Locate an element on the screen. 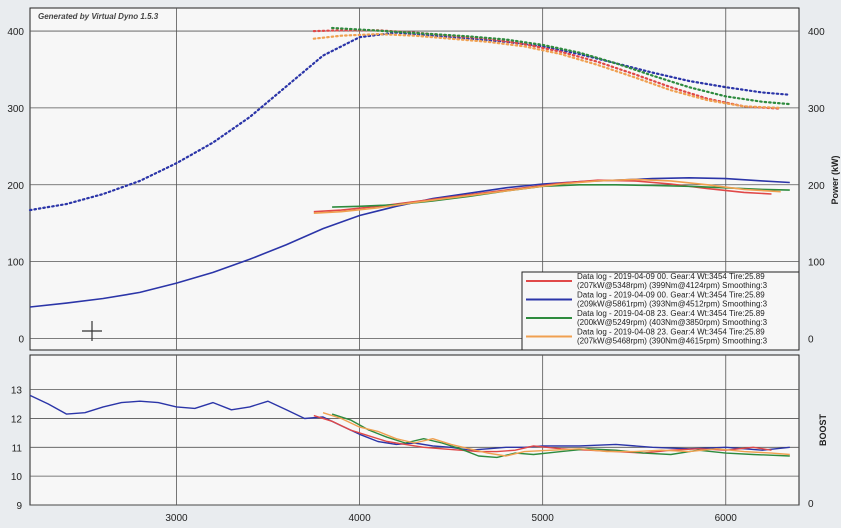 This screenshot has width=841, height=528. top-left-tick-label: 400 is located at coordinates (15, 32).